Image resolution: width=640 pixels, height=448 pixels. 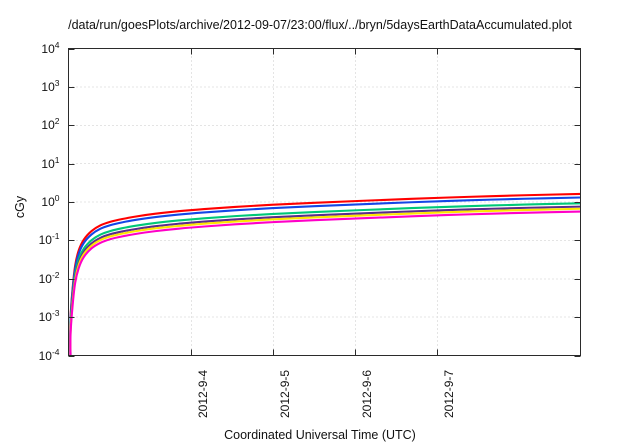 What do you see at coordinates (320, 435) in the screenshot?
I see `x-axis-label: Coordinated Universal Time (UTC)` at bounding box center [320, 435].